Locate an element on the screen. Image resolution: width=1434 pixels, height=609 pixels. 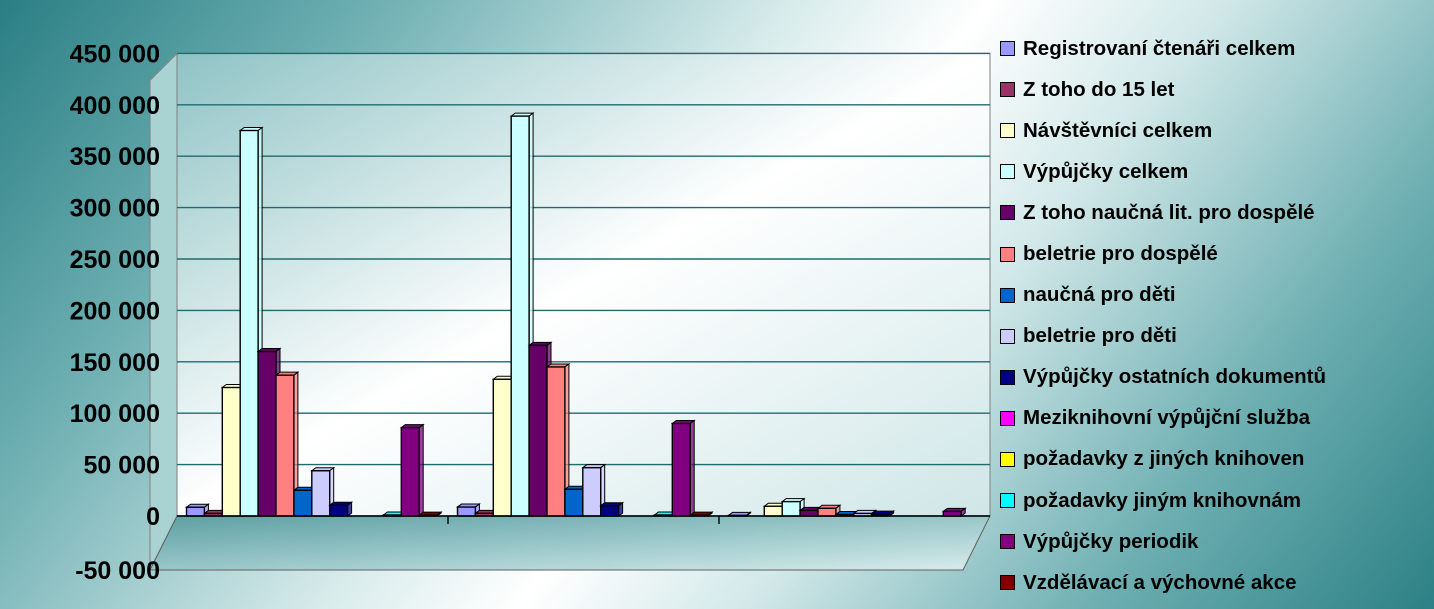
legend-label: požadavky z jiných knihoven is located at coordinates (1163, 459).